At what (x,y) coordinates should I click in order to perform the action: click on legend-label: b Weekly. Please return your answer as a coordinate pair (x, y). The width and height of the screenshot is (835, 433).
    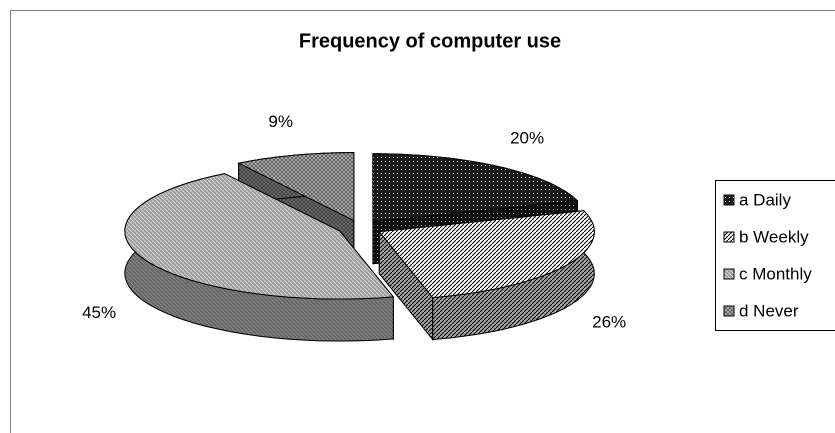
    Looking at the image, I should click on (774, 236).